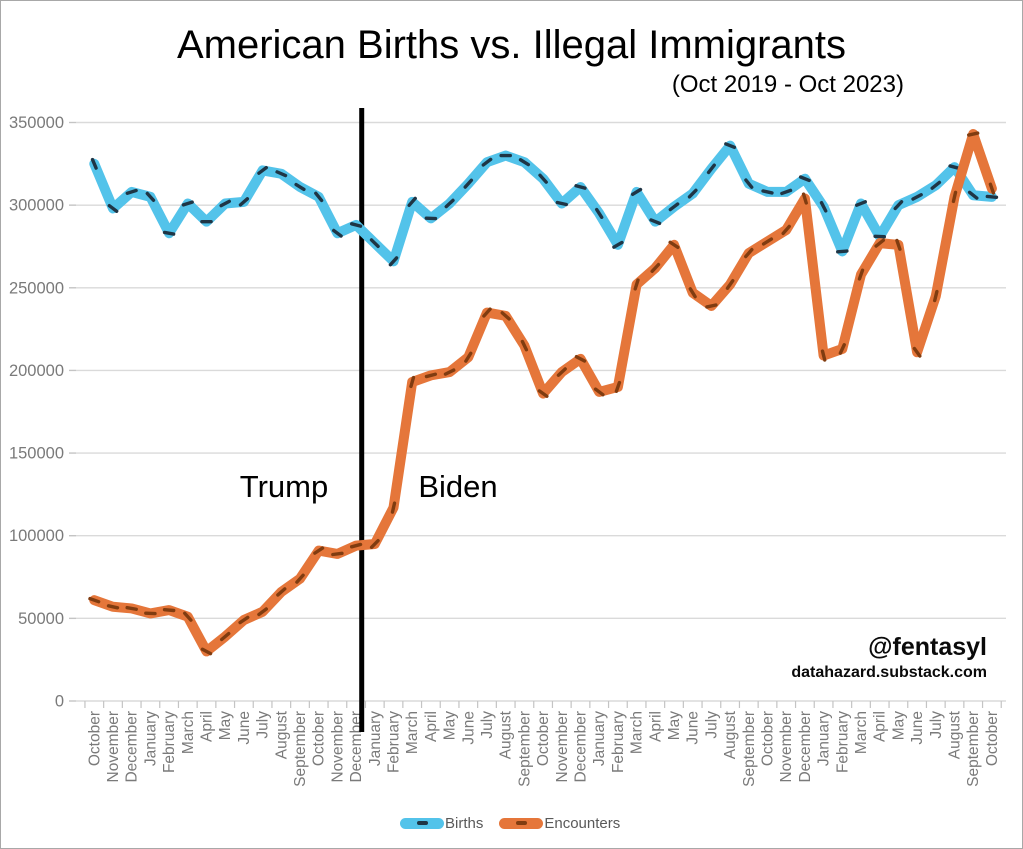 The image size is (1023, 849). What do you see at coordinates (59, 702) in the screenshot?
I see `y-tick-label: 0` at bounding box center [59, 702].